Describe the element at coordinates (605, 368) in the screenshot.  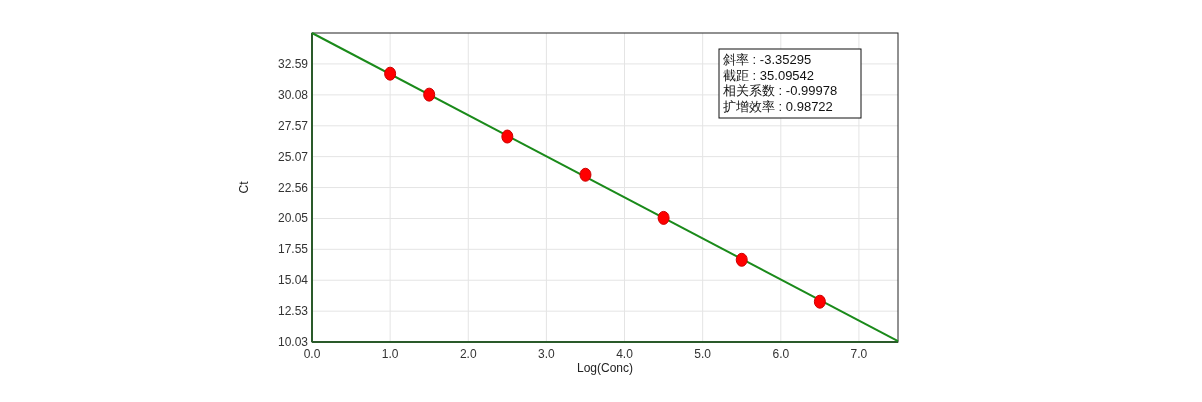
I see `x-axis-title: Log(Conc)` at that location.